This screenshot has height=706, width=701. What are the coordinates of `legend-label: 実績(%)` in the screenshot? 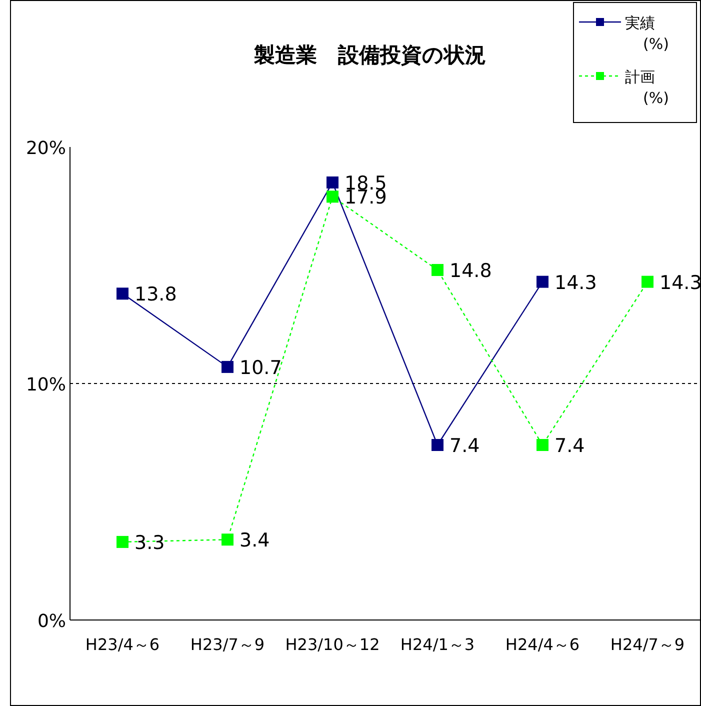 It's located at (647, 33).